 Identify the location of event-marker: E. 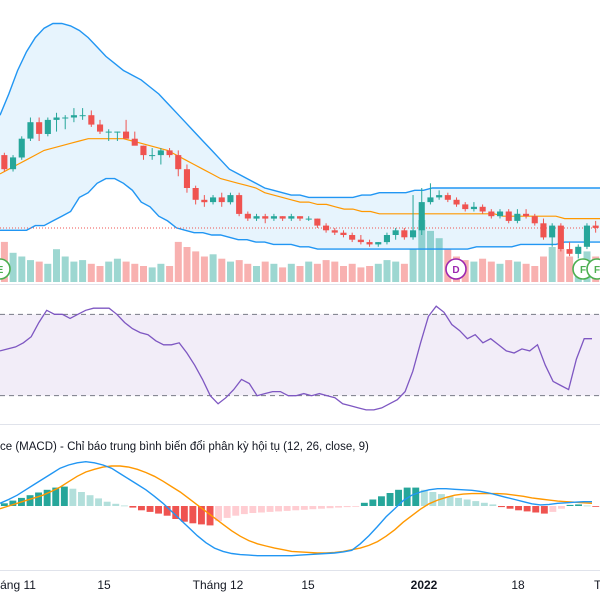
(5, 269).